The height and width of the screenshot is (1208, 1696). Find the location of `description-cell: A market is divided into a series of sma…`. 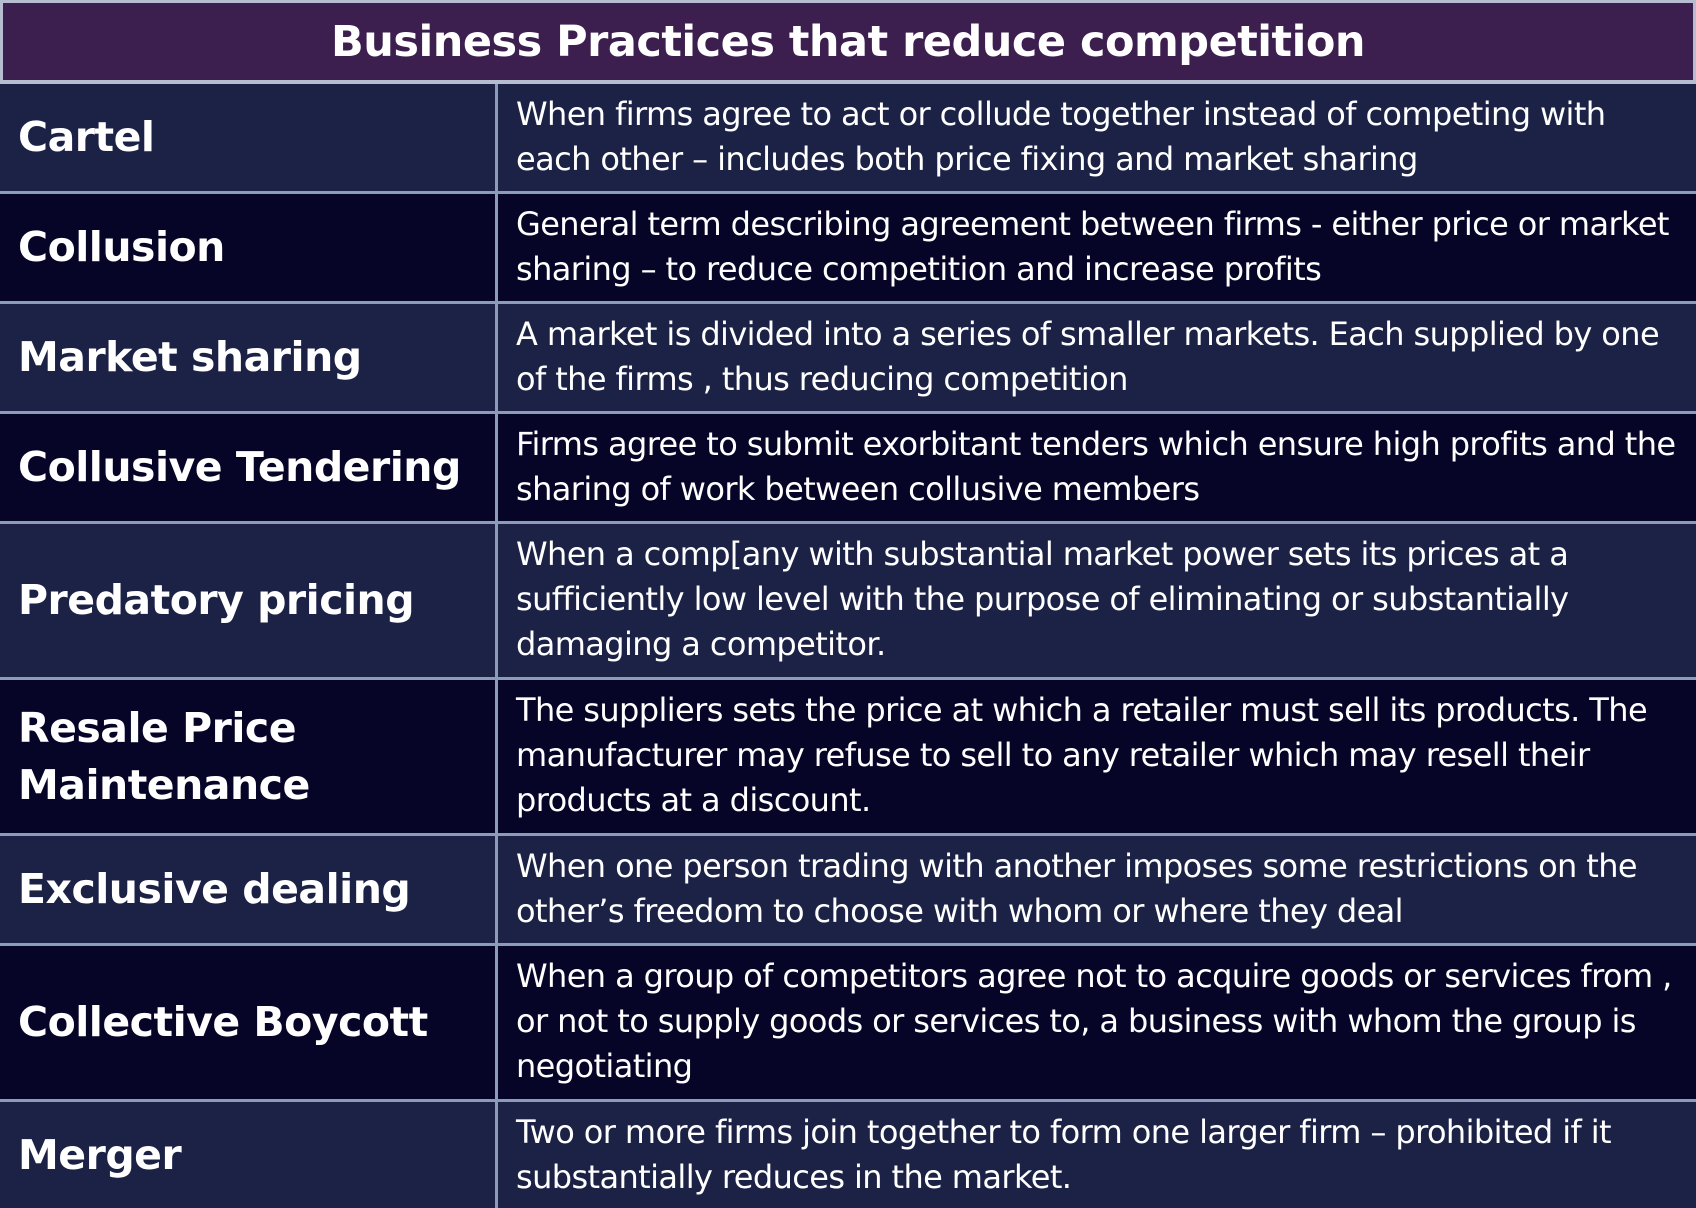

description-cell: A market is divided into a series of sma… is located at coordinates (1088, 356).